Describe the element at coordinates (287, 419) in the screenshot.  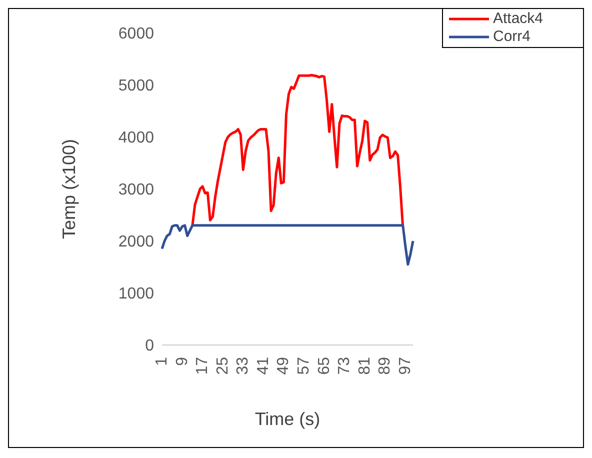
I see `x-axis-title: Time (s)` at that location.